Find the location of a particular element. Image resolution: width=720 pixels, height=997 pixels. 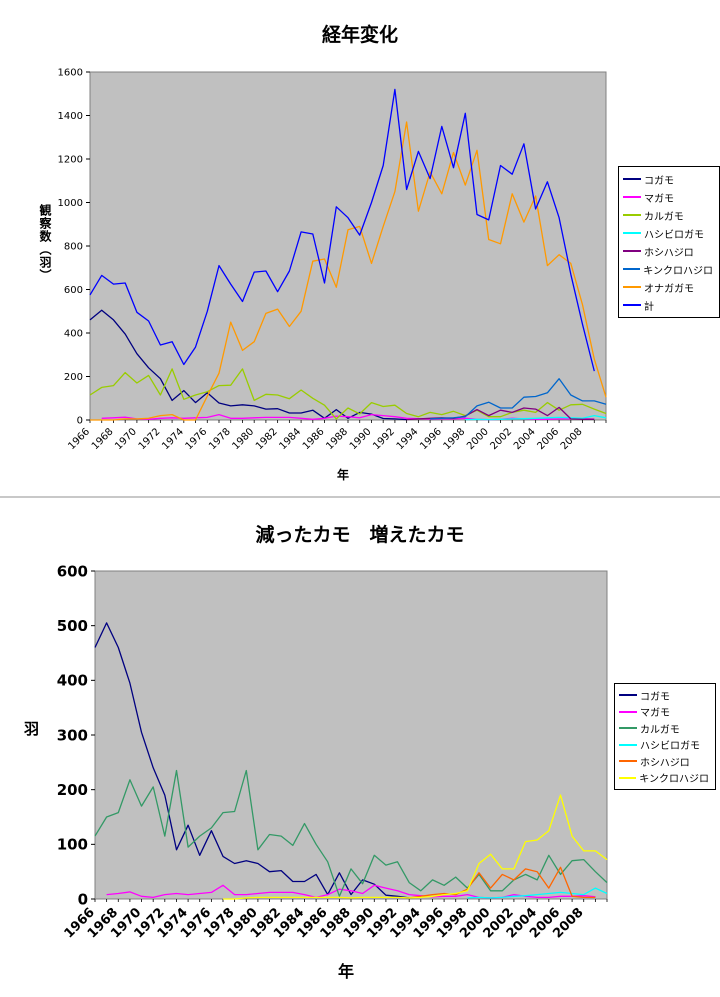

x-tick-label: 1978 is located at coordinates (220, 439).